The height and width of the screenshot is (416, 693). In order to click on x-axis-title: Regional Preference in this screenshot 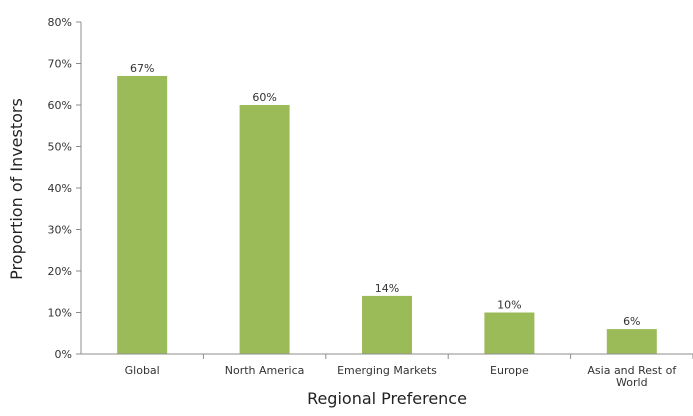, I will do `click(387, 398)`.